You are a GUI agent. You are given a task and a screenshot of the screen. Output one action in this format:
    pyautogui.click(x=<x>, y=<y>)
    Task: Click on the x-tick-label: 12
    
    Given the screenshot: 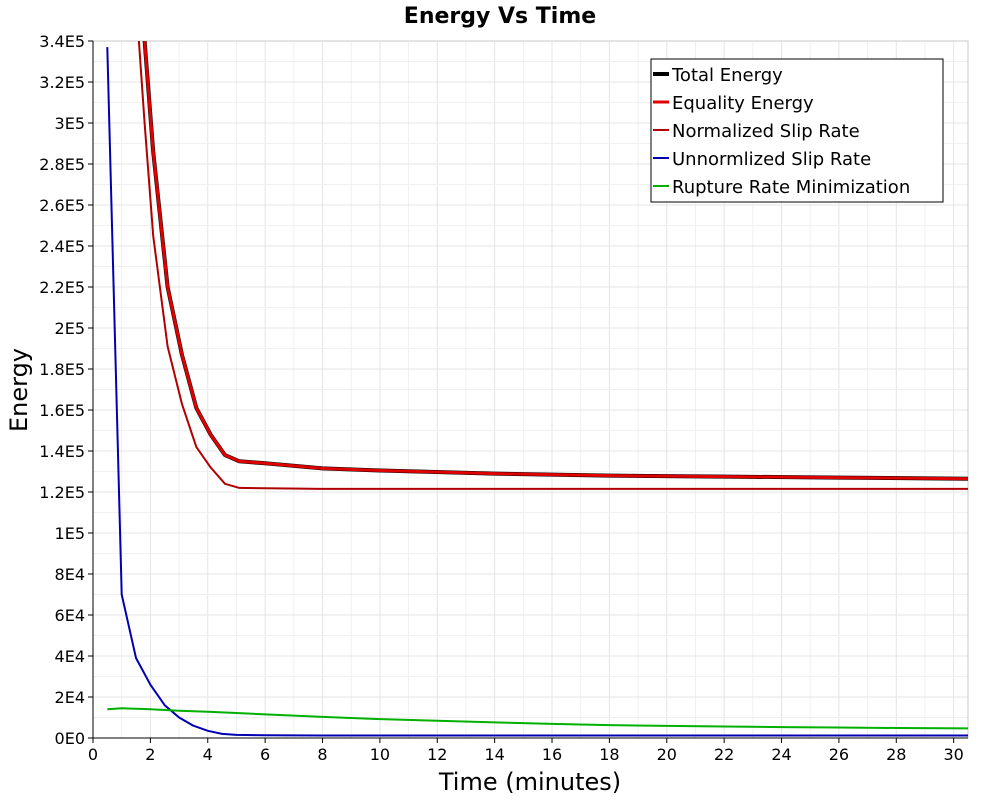 What is the action you would take?
    pyautogui.click(x=437, y=754)
    